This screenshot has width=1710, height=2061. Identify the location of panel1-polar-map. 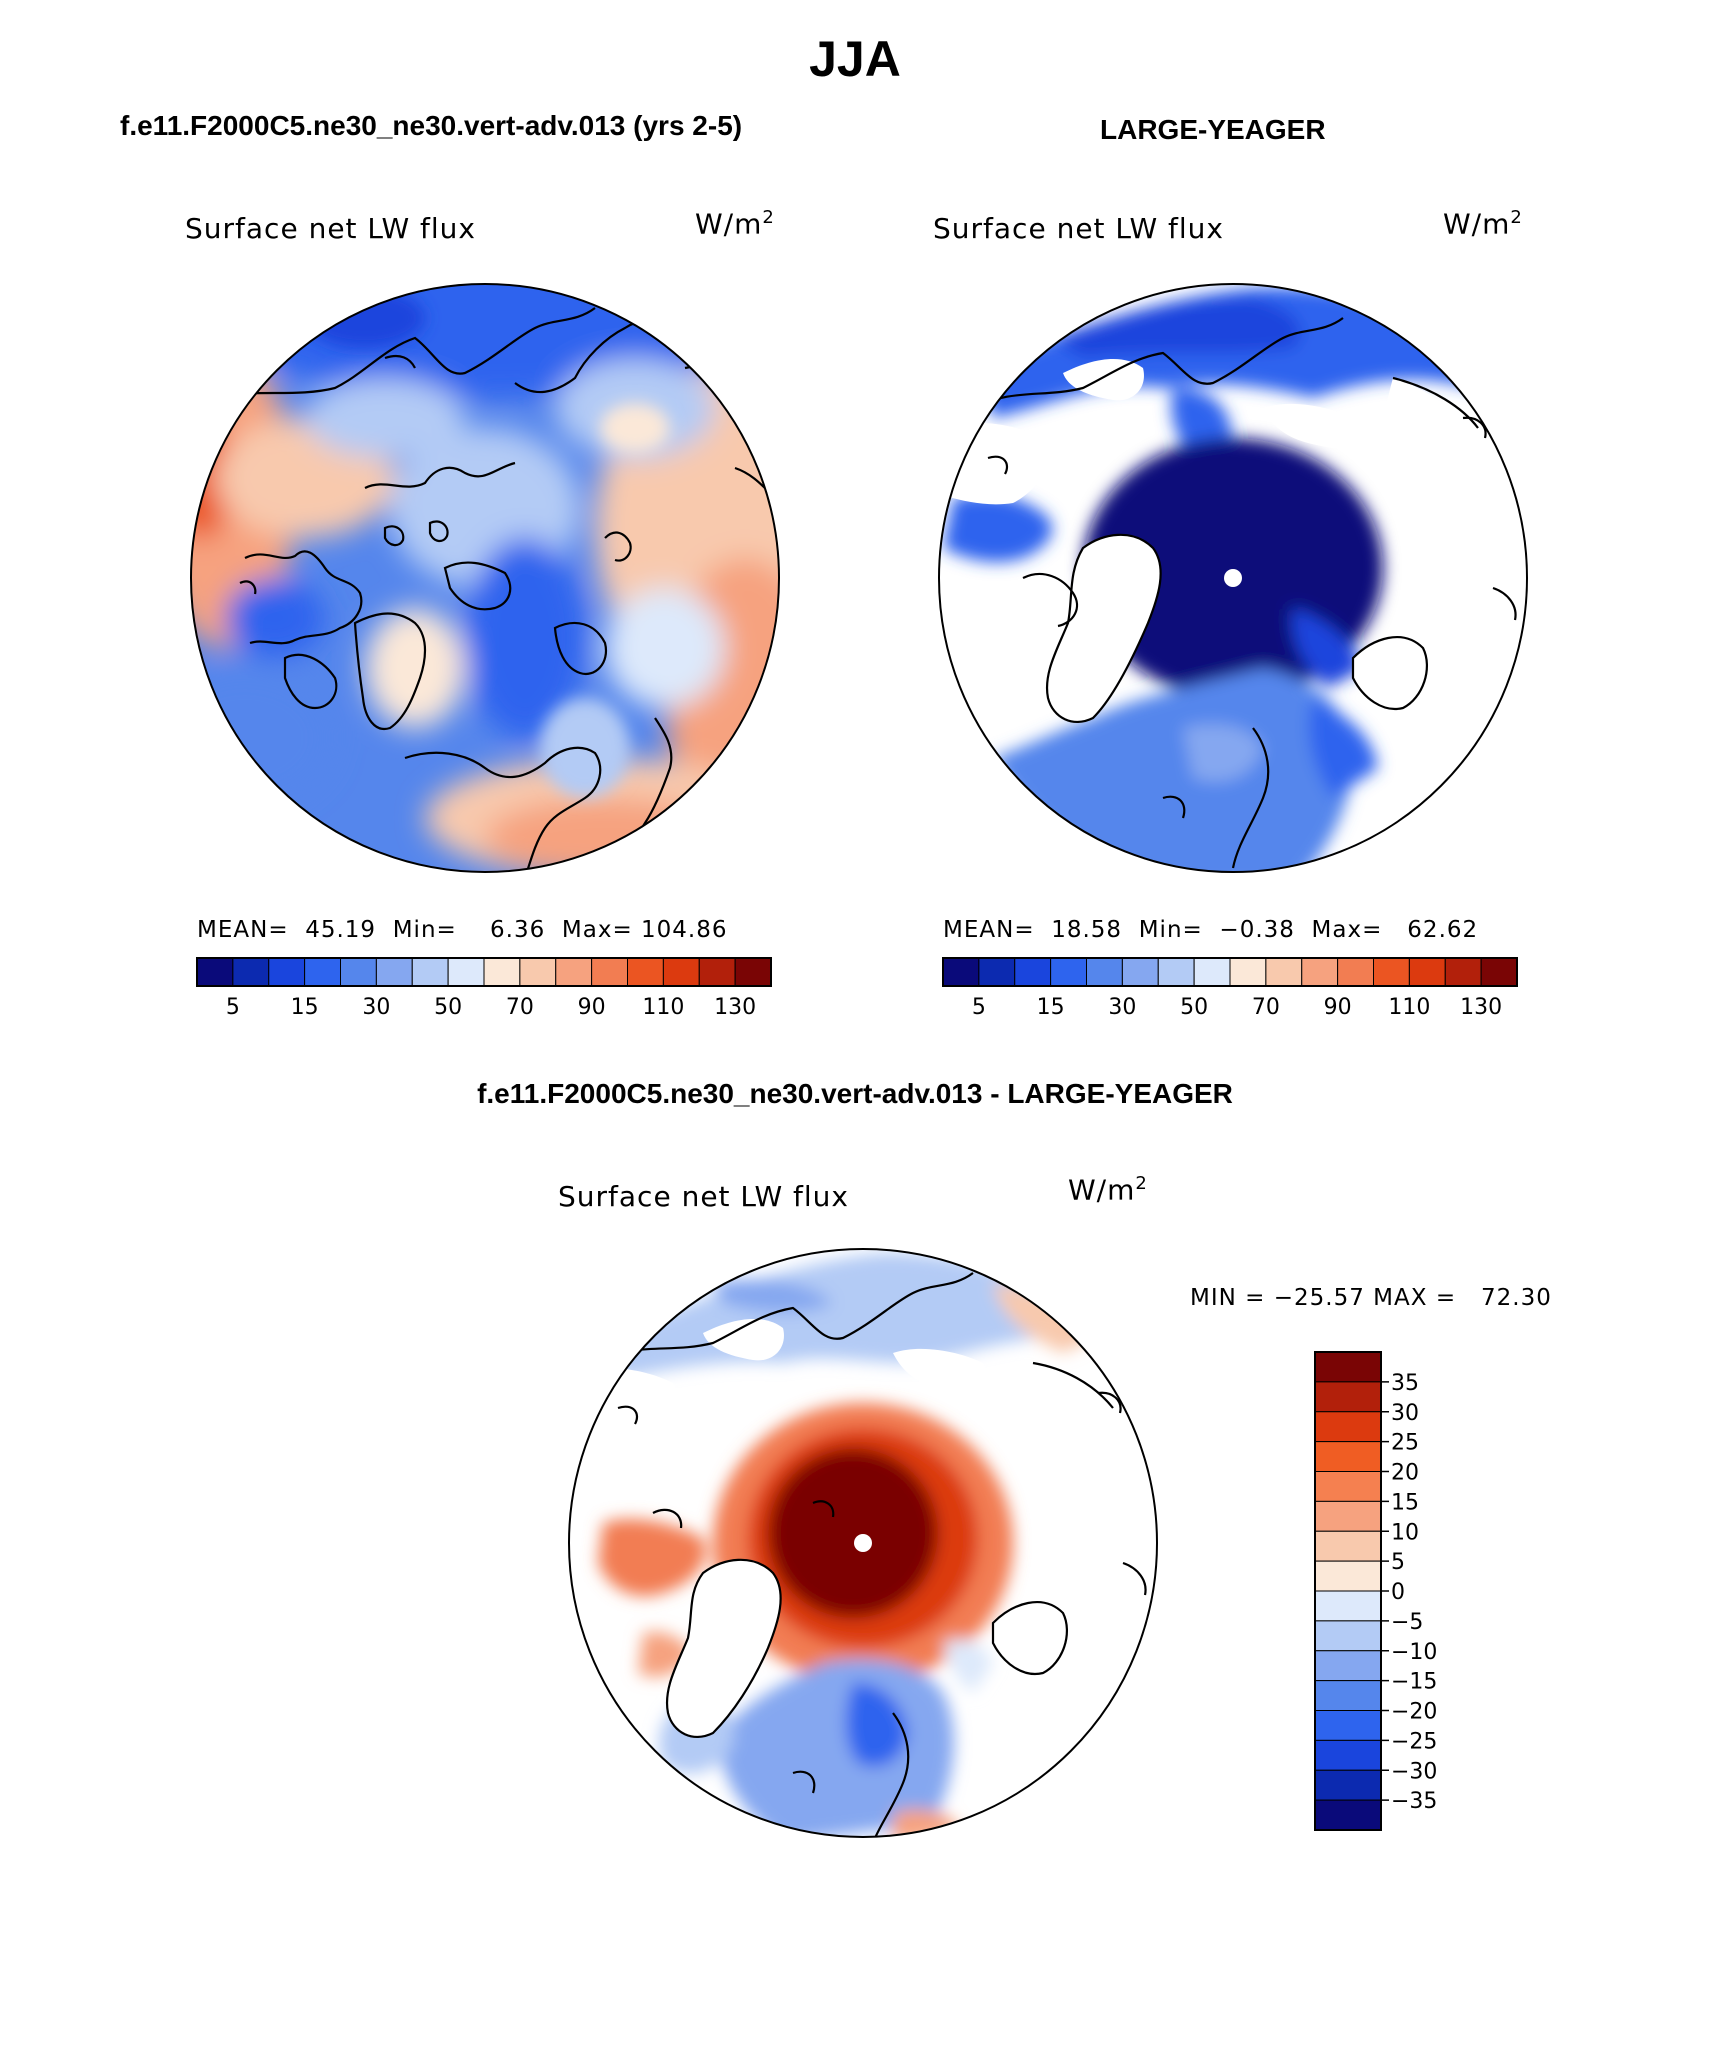
(485, 578).